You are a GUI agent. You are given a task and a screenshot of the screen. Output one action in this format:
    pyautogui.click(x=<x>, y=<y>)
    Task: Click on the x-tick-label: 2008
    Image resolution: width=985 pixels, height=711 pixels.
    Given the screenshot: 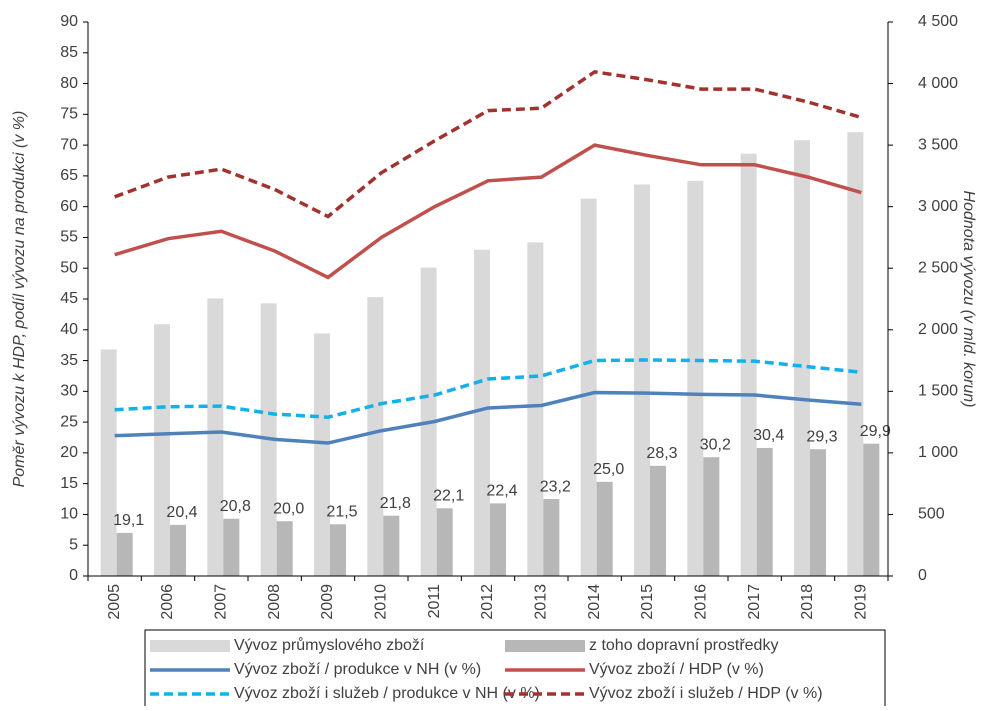 What is the action you would take?
    pyautogui.click(x=274, y=602)
    